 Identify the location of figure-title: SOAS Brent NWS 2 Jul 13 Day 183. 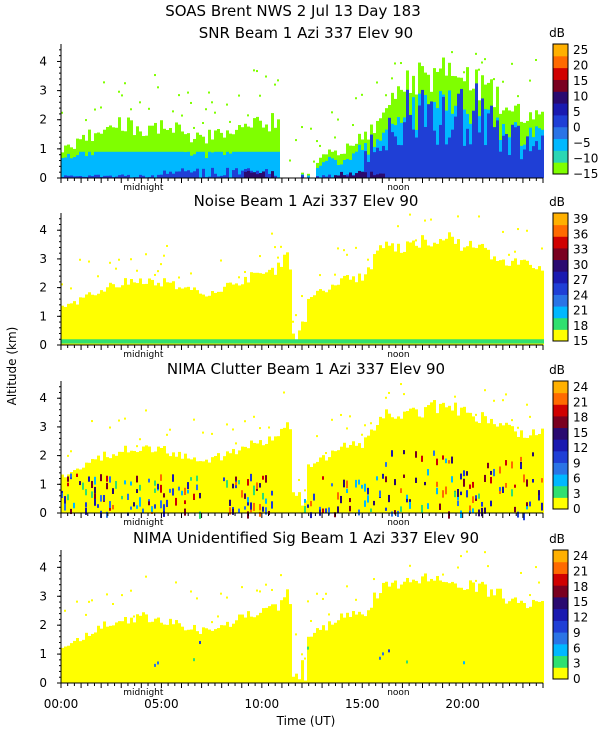
(293, 11).